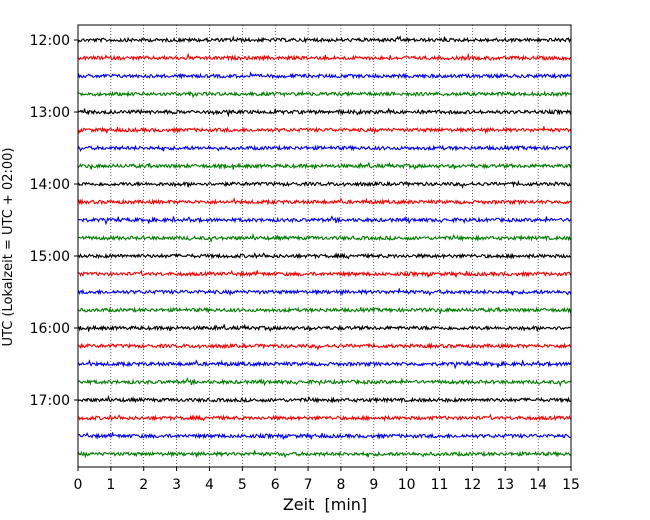 The width and height of the screenshot is (650, 520). Describe the element at coordinates (50, 41) in the screenshot. I see `y-tick-label: 12:00` at that location.